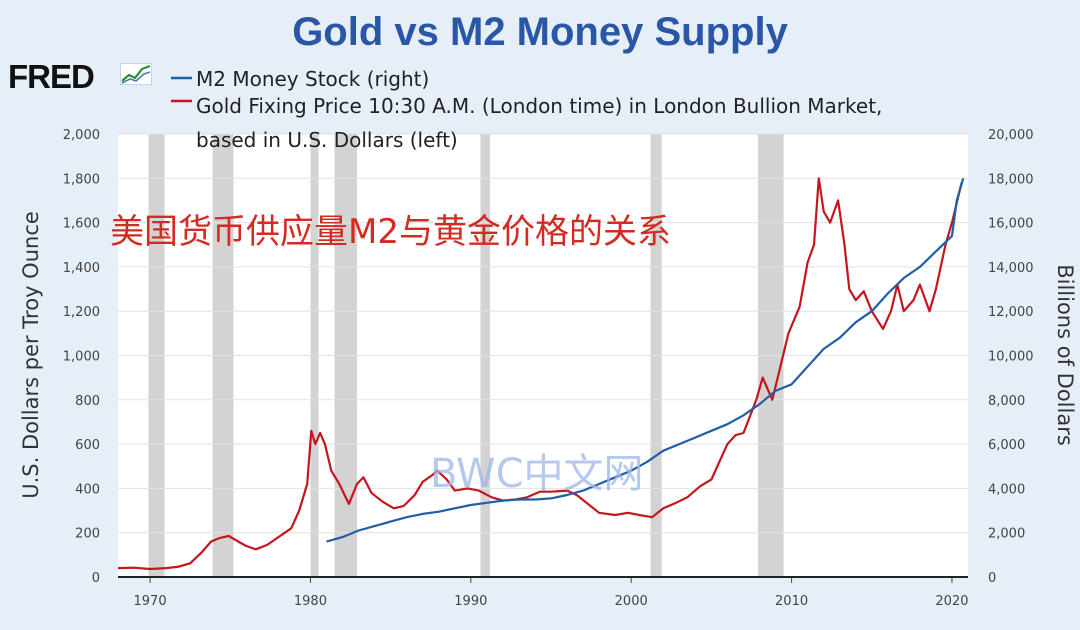 The image size is (1080, 630). I want to click on right-tick-label: 16,000, so click(1011, 224).